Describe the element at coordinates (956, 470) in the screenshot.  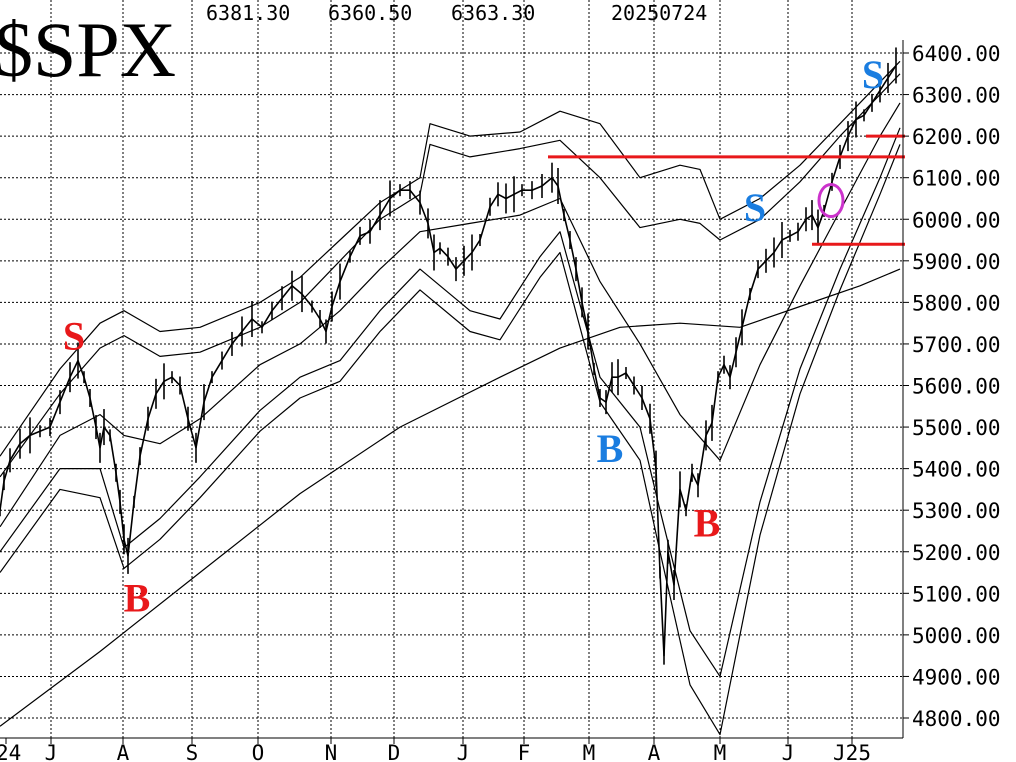
I see `y-tick-label: 5400.00` at that location.